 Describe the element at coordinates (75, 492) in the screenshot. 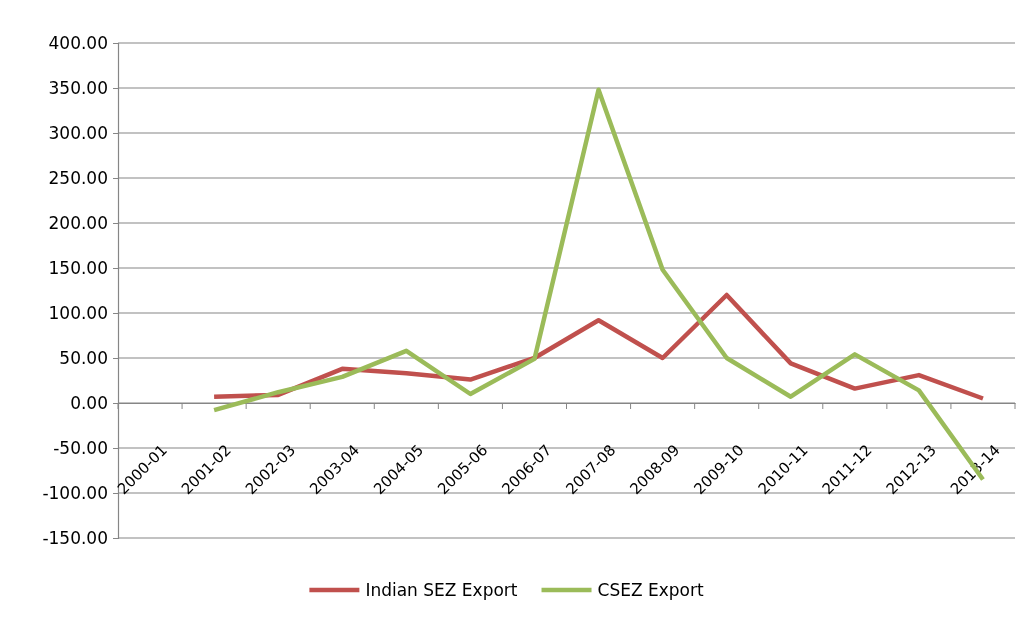

I see `y-tick-label: -100.00` at that location.